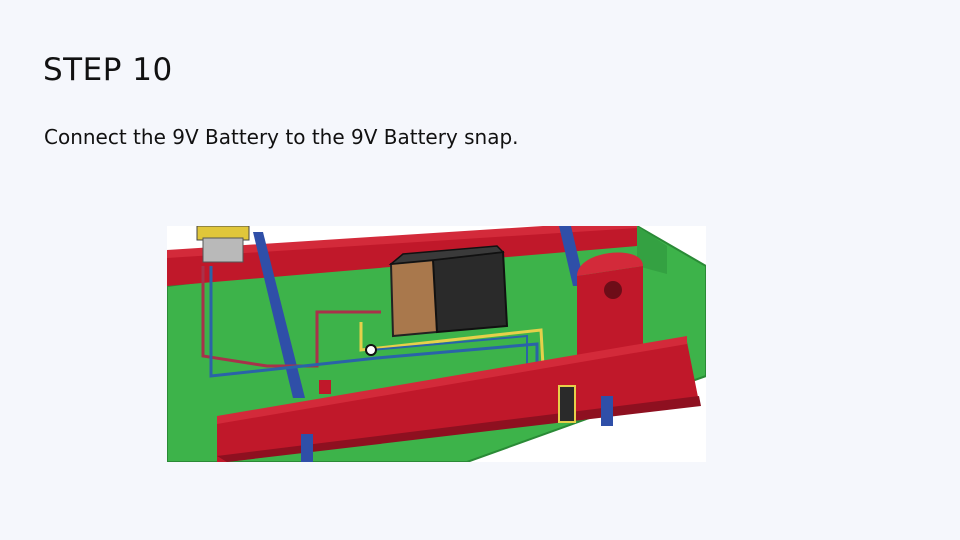 The width and height of the screenshot is (960, 540). I want to click on front-post-left, so click(307, 448).